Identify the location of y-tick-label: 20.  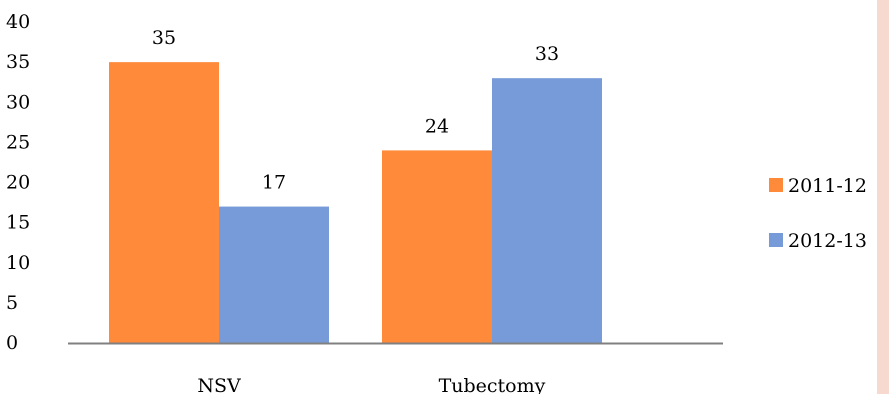
(18, 183).